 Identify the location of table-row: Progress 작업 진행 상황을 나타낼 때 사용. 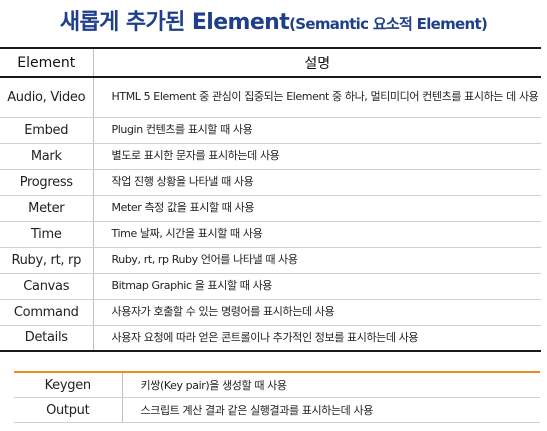
(270, 182).